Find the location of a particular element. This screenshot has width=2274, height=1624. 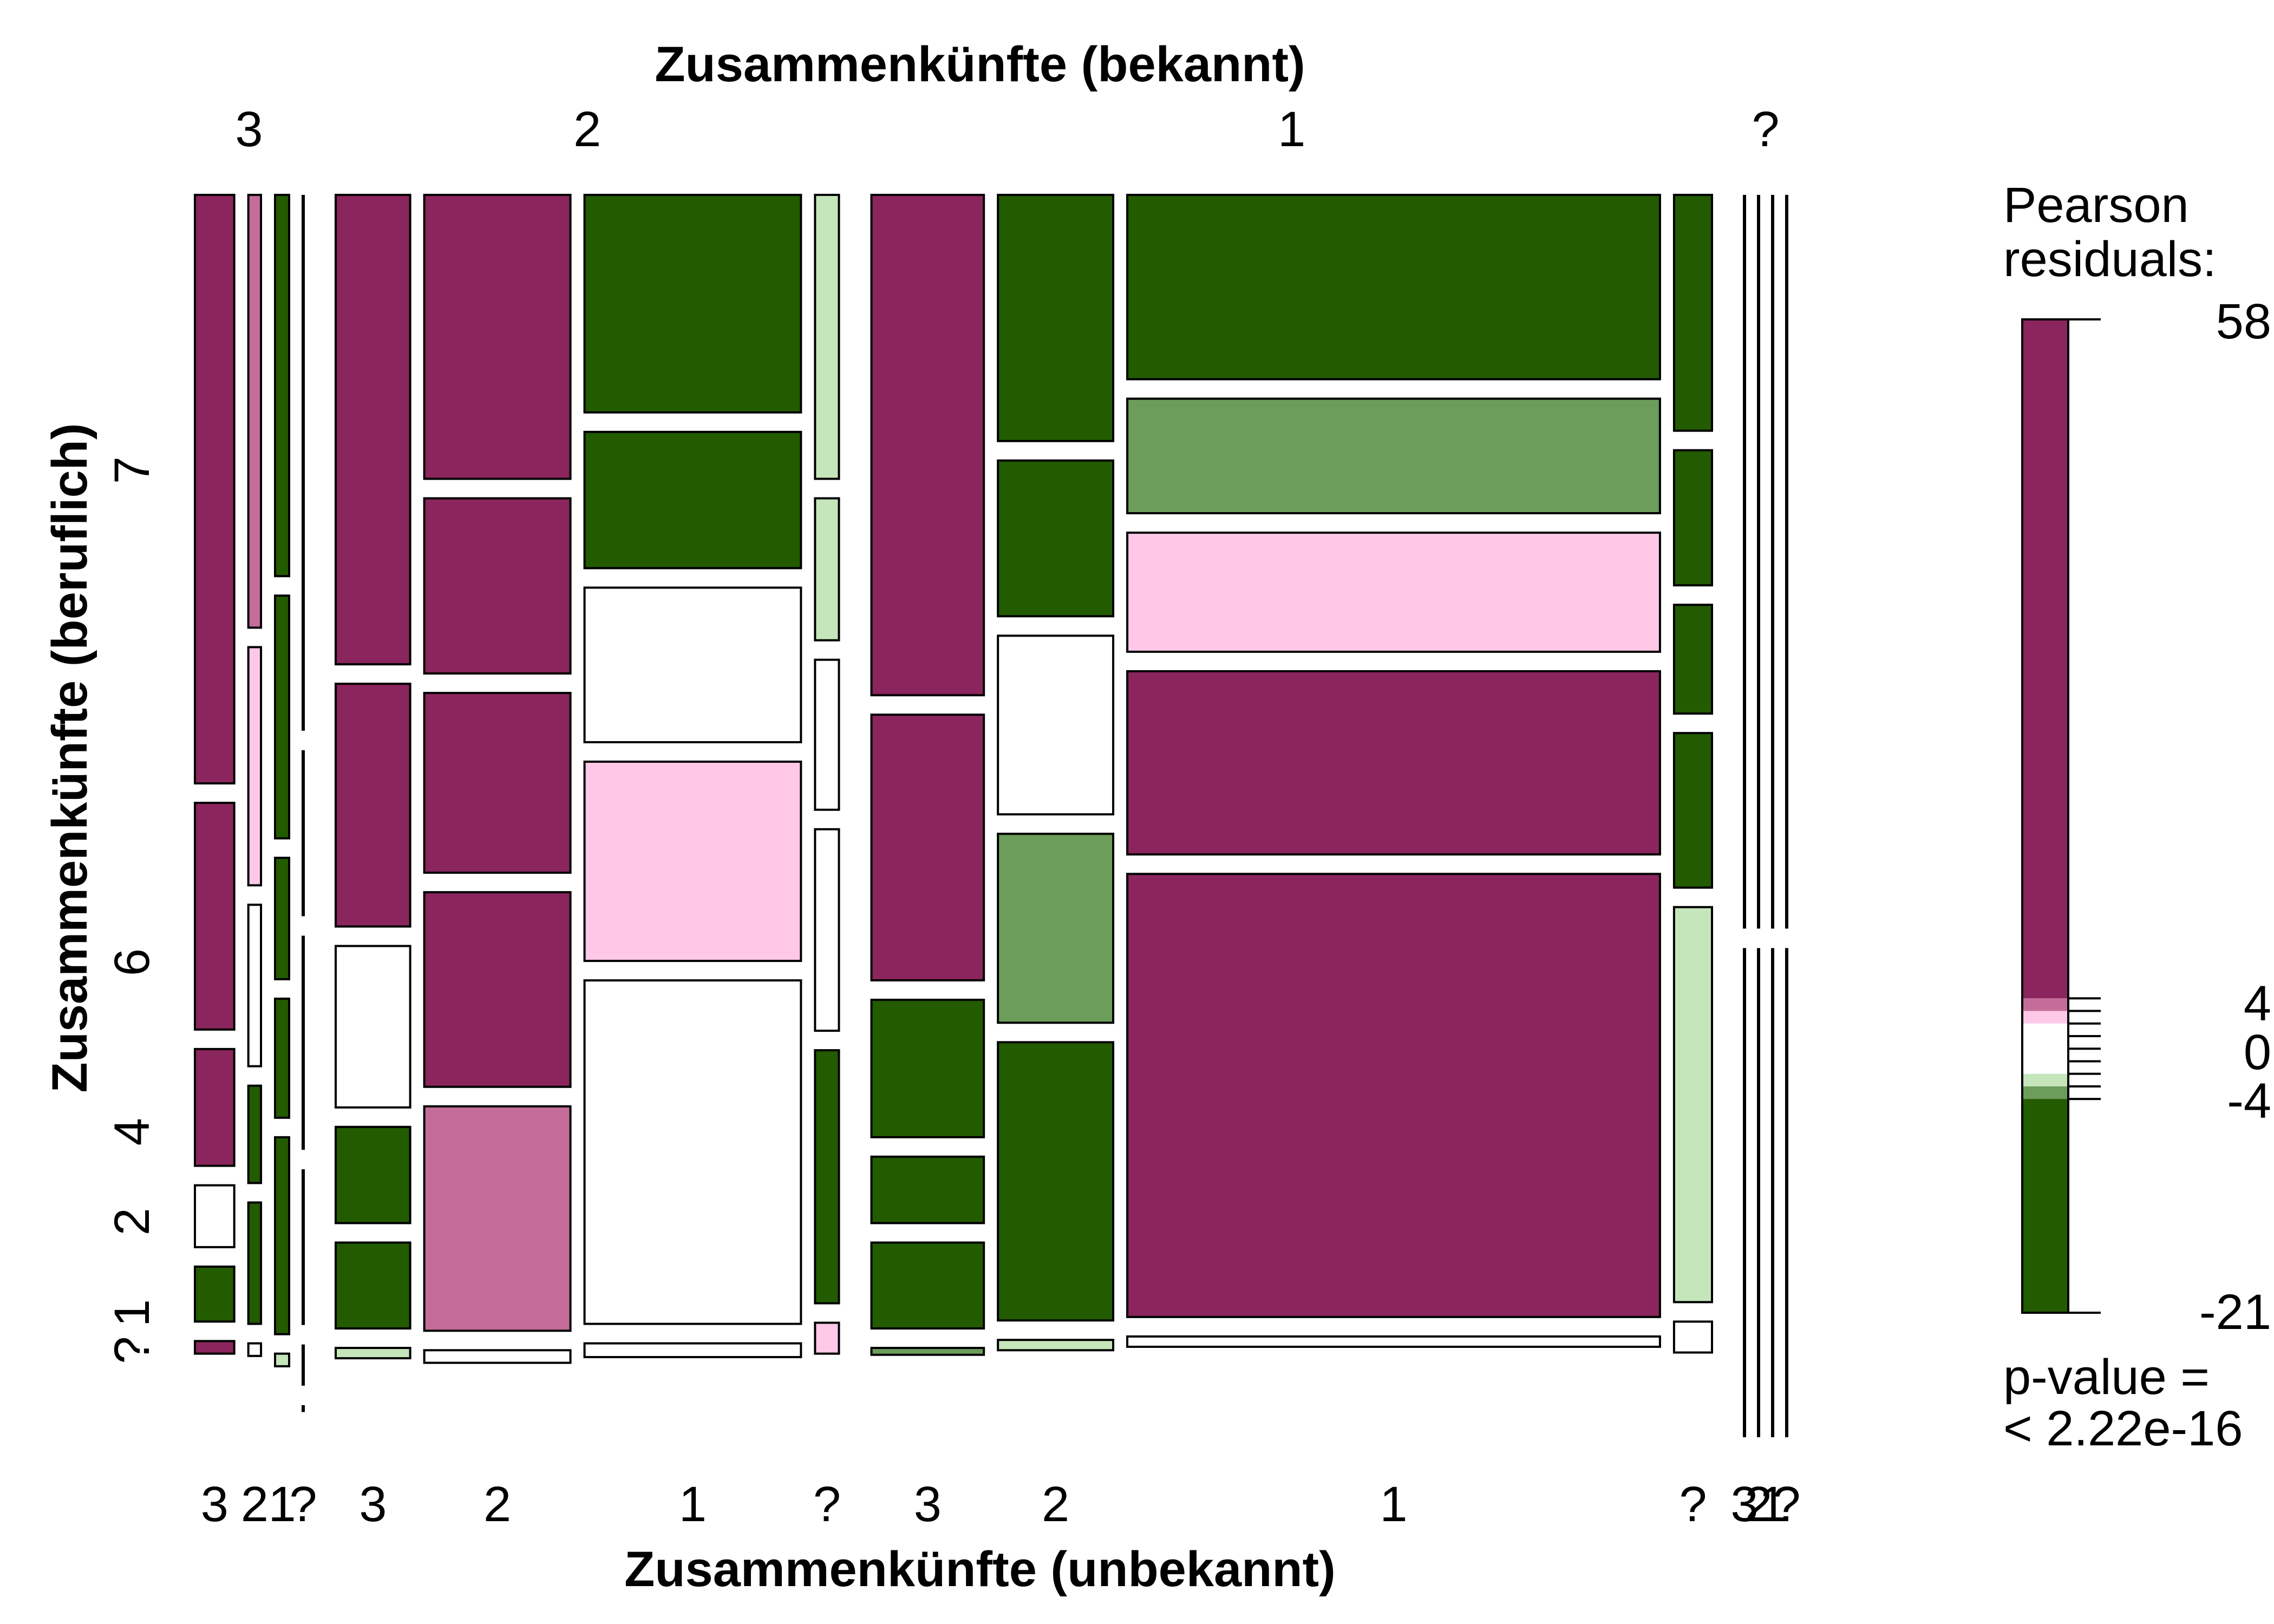

legend-frame is located at coordinates (2045, 816).